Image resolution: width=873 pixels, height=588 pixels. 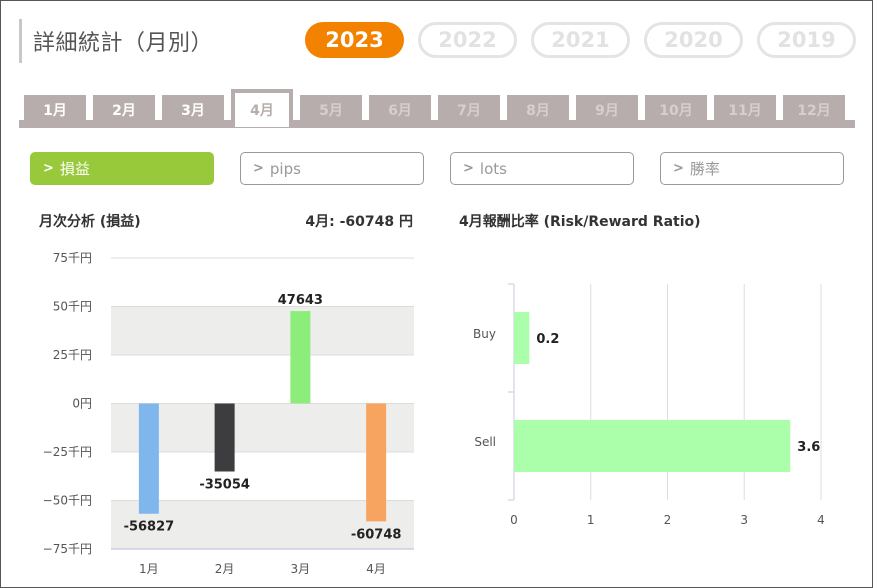 I want to click on title-bar: 詳細統計（月別）, so click(x=116, y=41).